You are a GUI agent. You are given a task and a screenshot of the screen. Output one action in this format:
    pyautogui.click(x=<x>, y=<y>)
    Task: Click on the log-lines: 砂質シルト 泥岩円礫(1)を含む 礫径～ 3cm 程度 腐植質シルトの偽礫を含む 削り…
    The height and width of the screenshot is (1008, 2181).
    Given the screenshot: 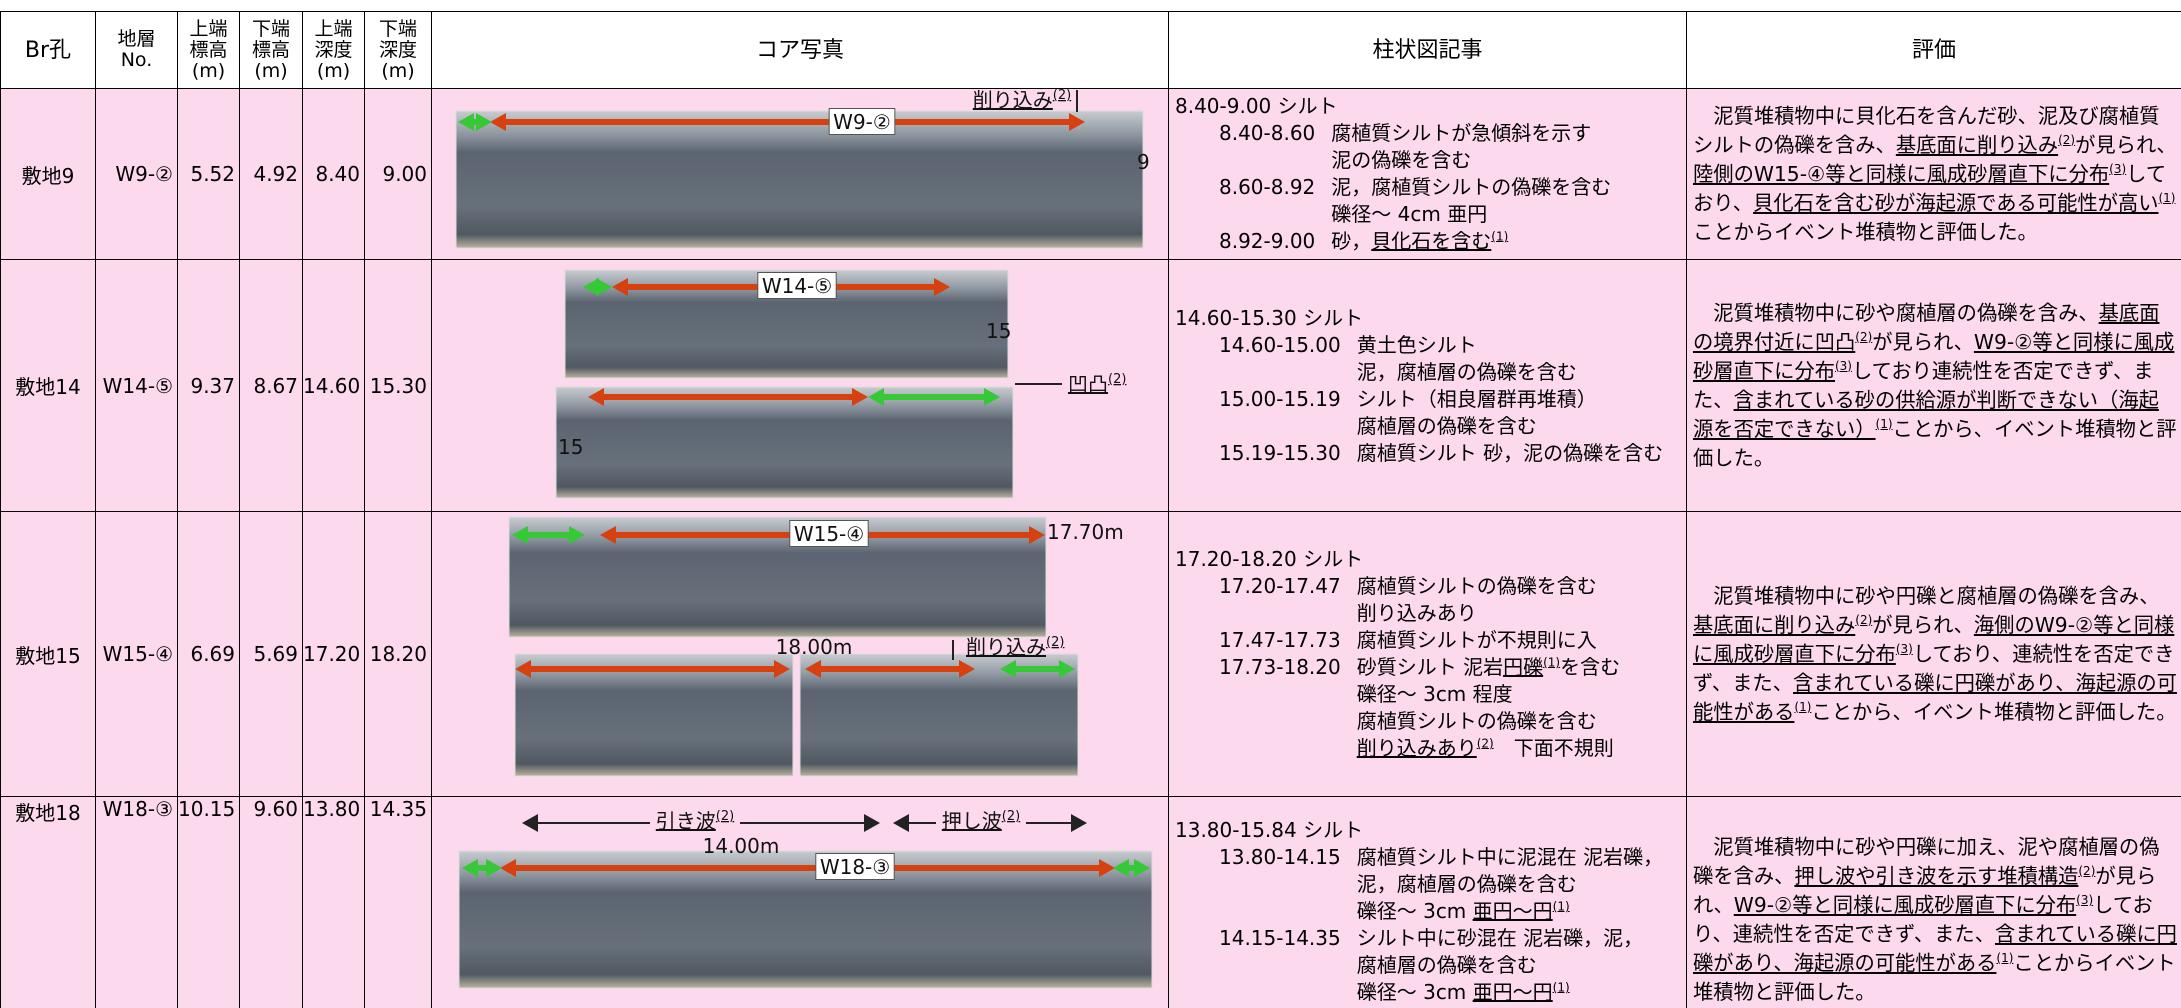 What is the action you would take?
    pyautogui.click(x=1488, y=708)
    